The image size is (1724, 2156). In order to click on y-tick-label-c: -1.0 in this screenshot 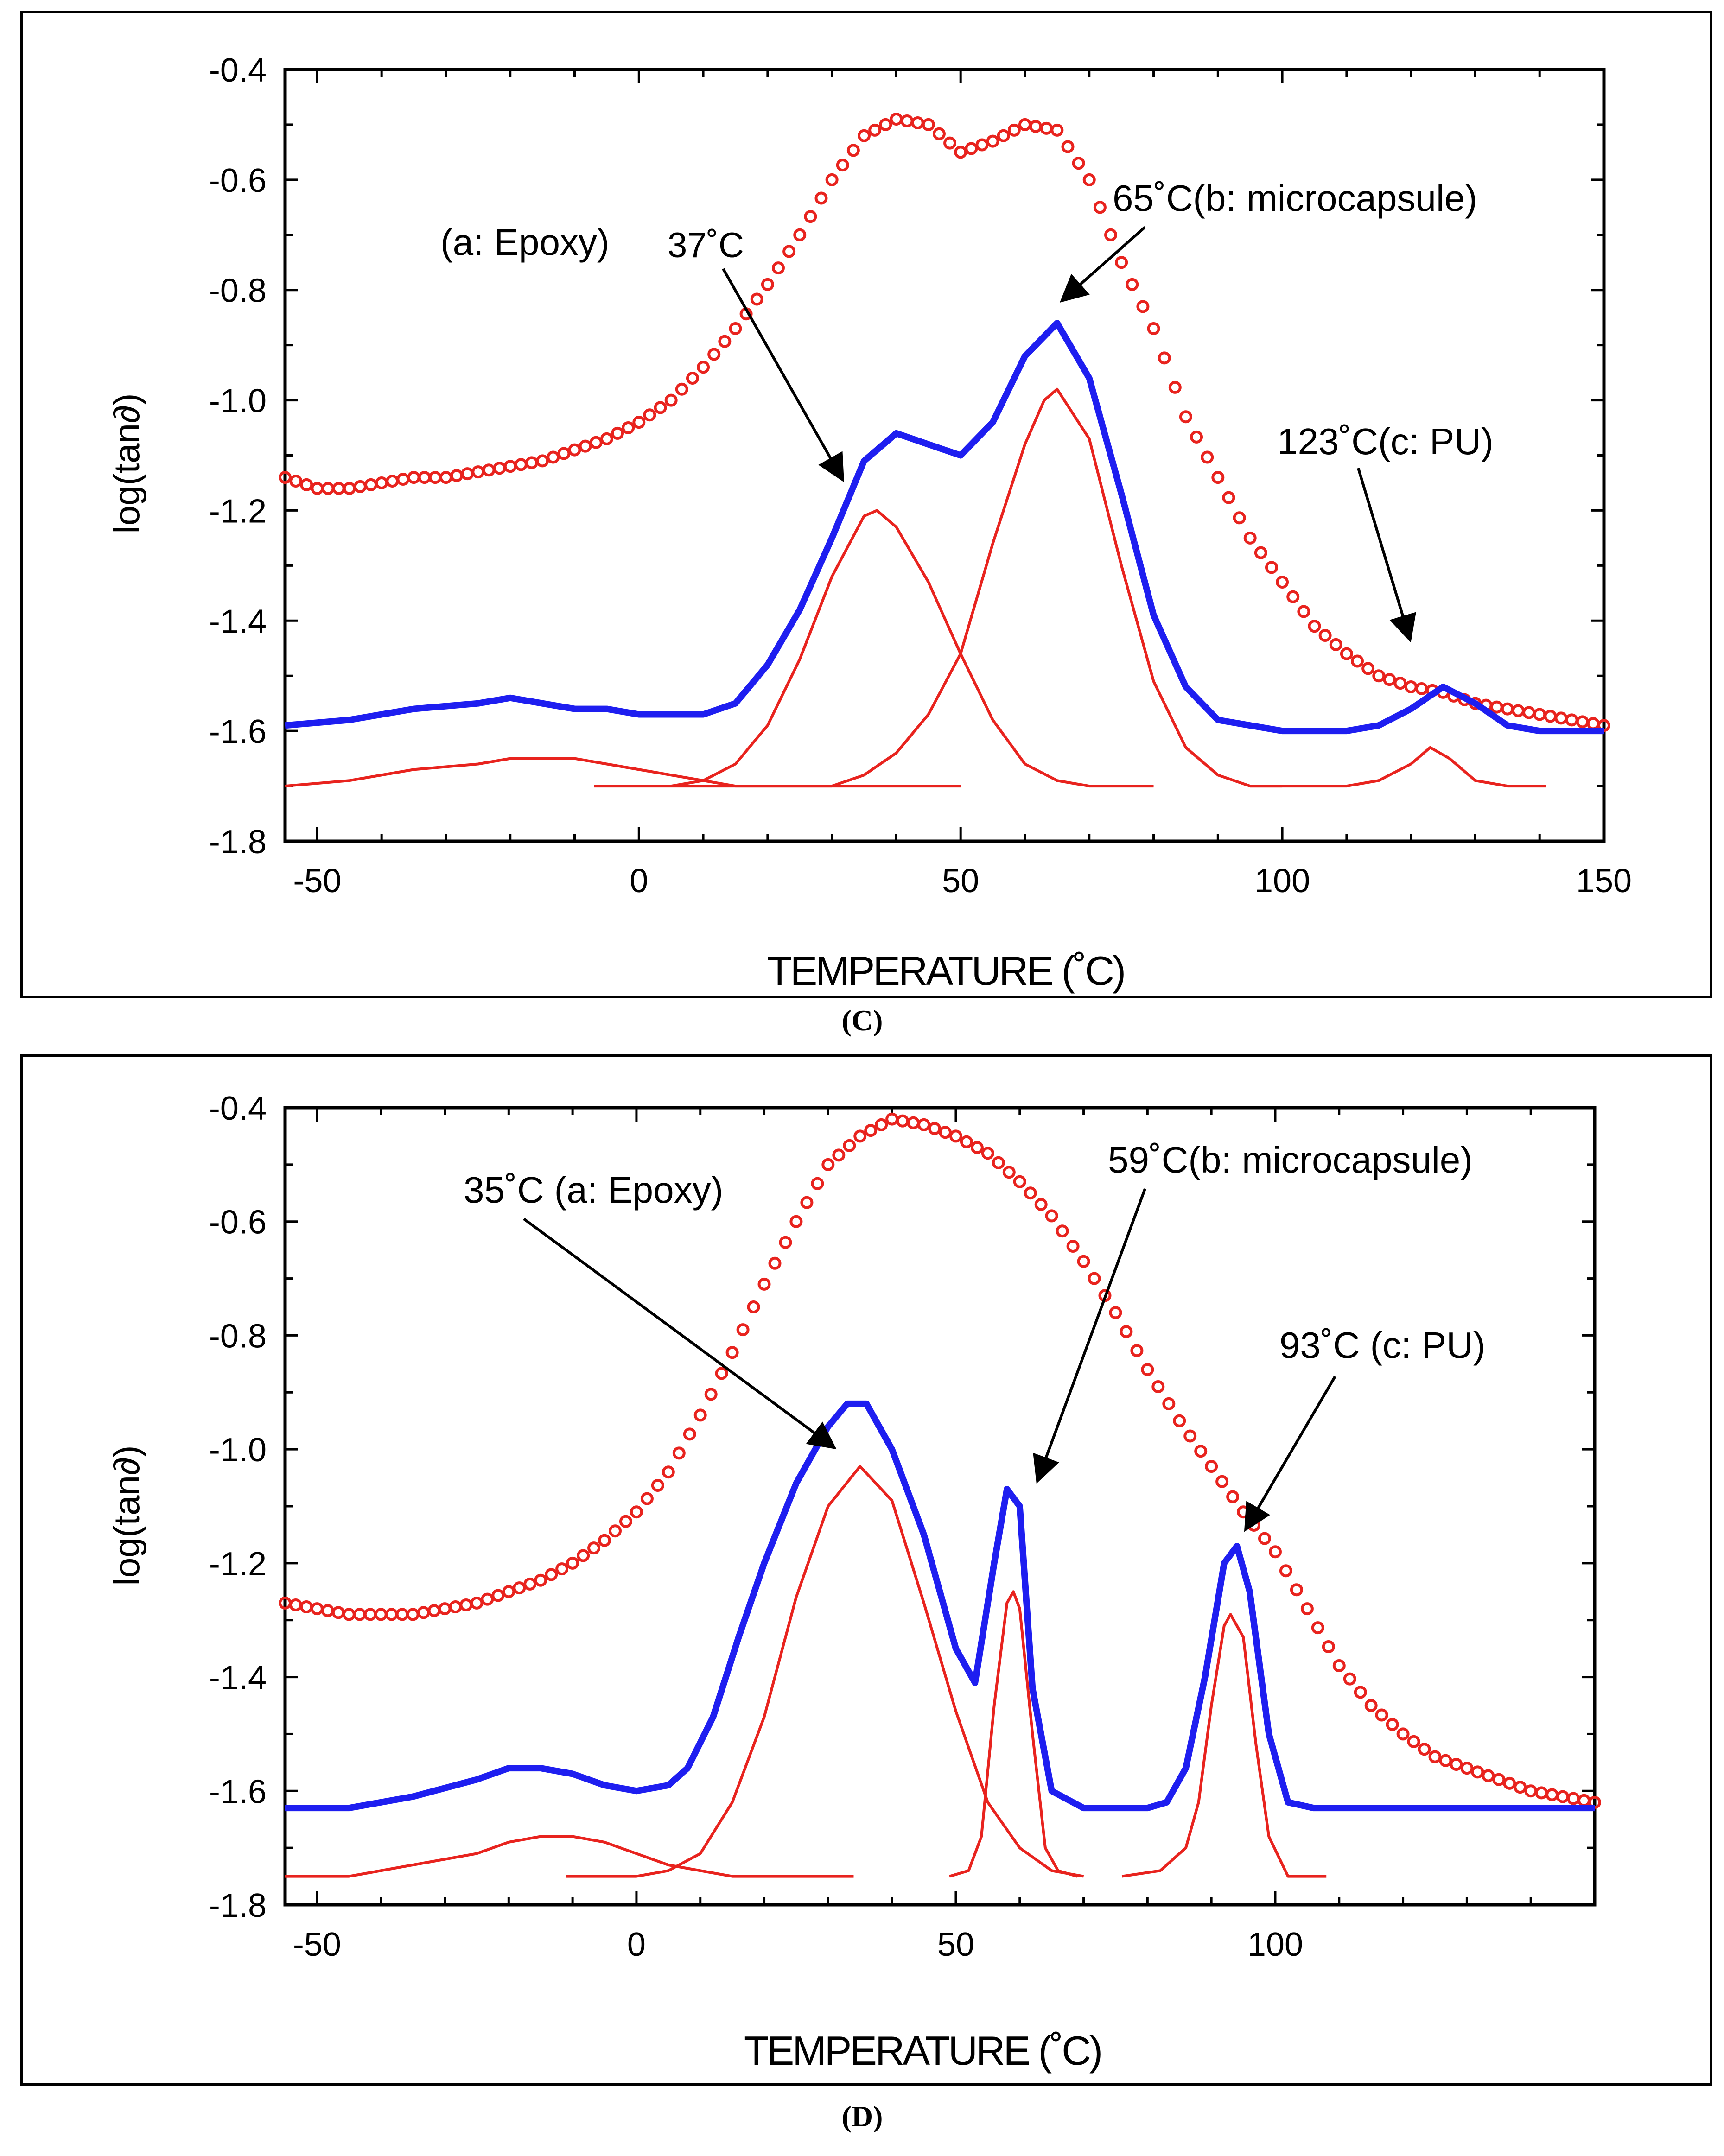, I will do `click(238, 402)`.